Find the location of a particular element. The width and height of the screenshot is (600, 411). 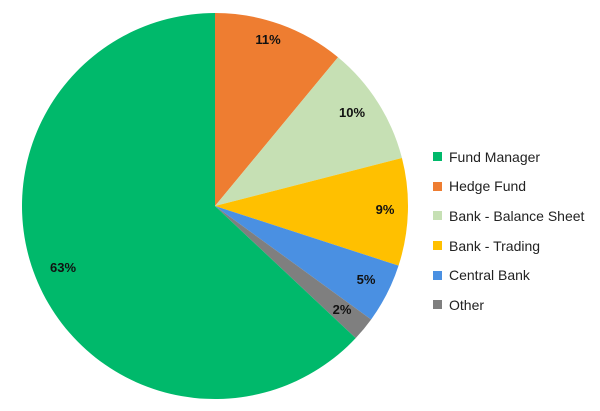

slice-label-bank-trading: 9% is located at coordinates (385, 209).